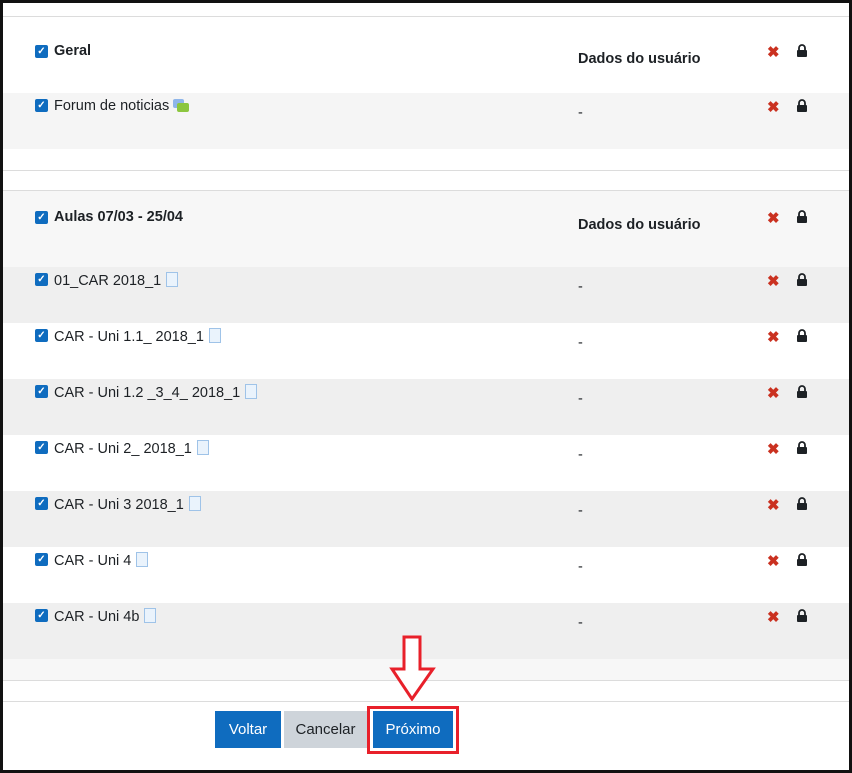  What do you see at coordinates (123, 449) in the screenshot?
I see `label-text: CAR - Uni 2_ 2018_1` at bounding box center [123, 449].